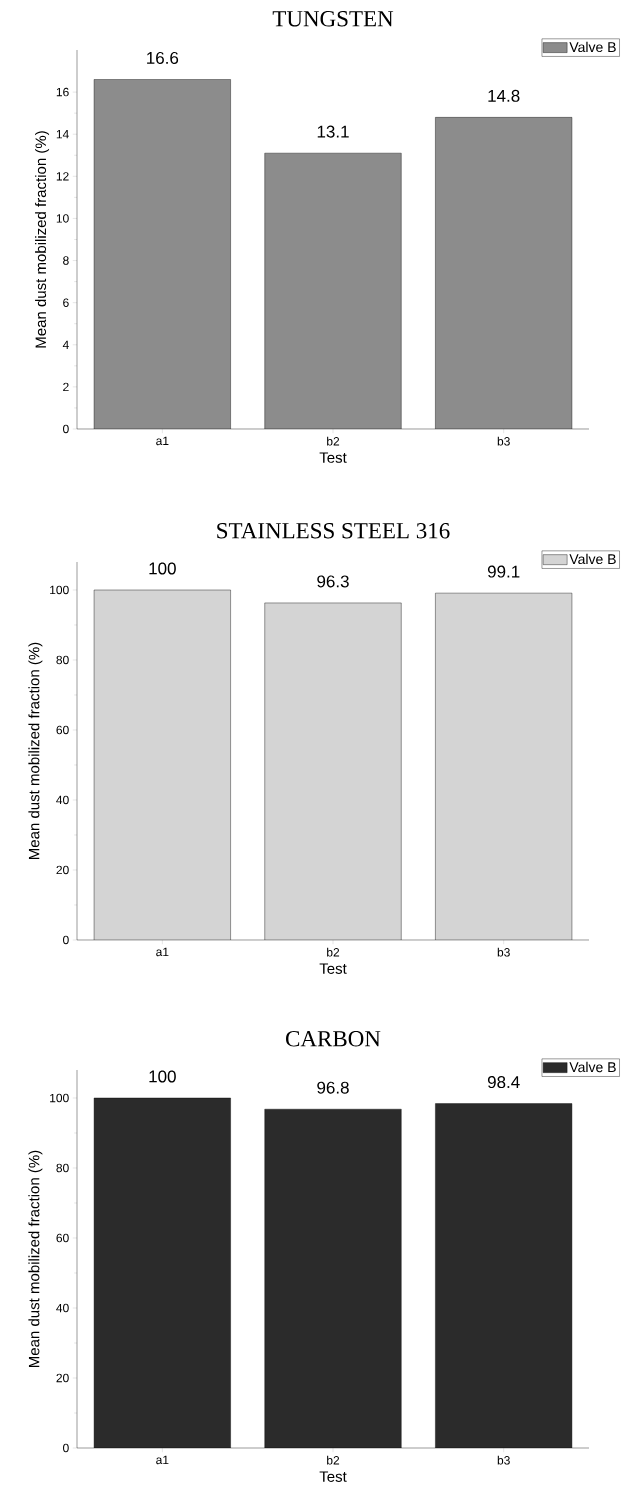  What do you see at coordinates (503, 571) in the screenshot?
I see `data-label: 99.1` at bounding box center [503, 571].